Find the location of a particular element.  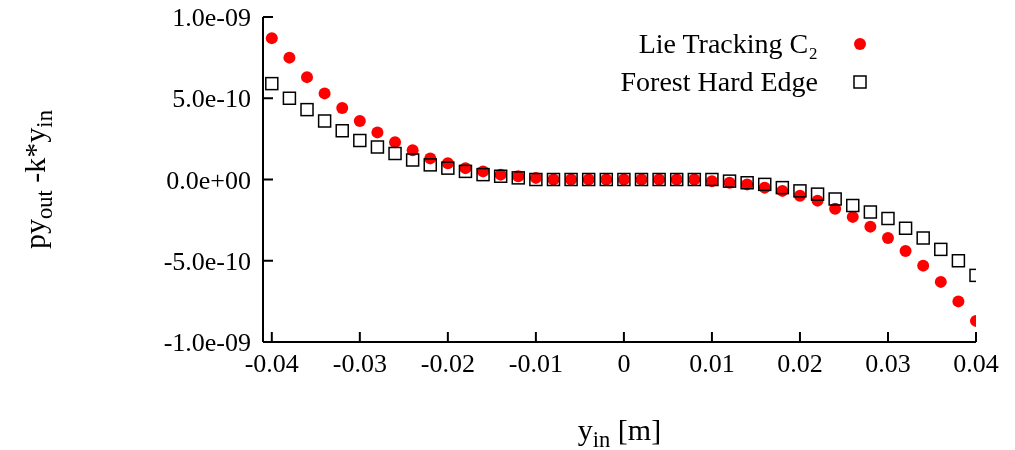

x-tick-label: -0.03 is located at coordinates (359, 364).